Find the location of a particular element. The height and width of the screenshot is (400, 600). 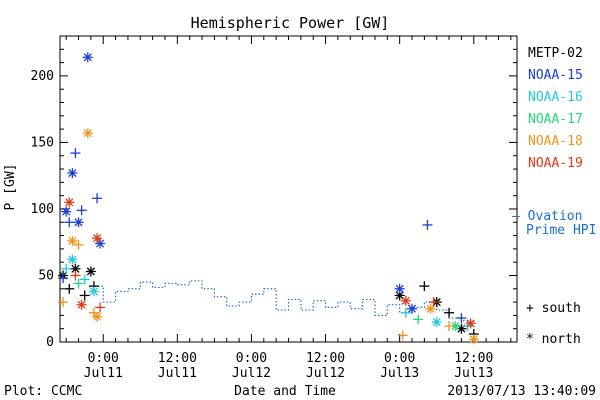

plot-credit: Plot: CCMC is located at coordinates (43, 391).